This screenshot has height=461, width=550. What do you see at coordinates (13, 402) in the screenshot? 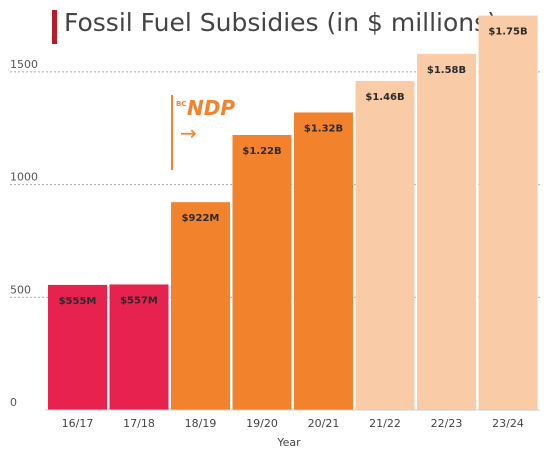
I see `y-tick-label: 0` at bounding box center [13, 402].